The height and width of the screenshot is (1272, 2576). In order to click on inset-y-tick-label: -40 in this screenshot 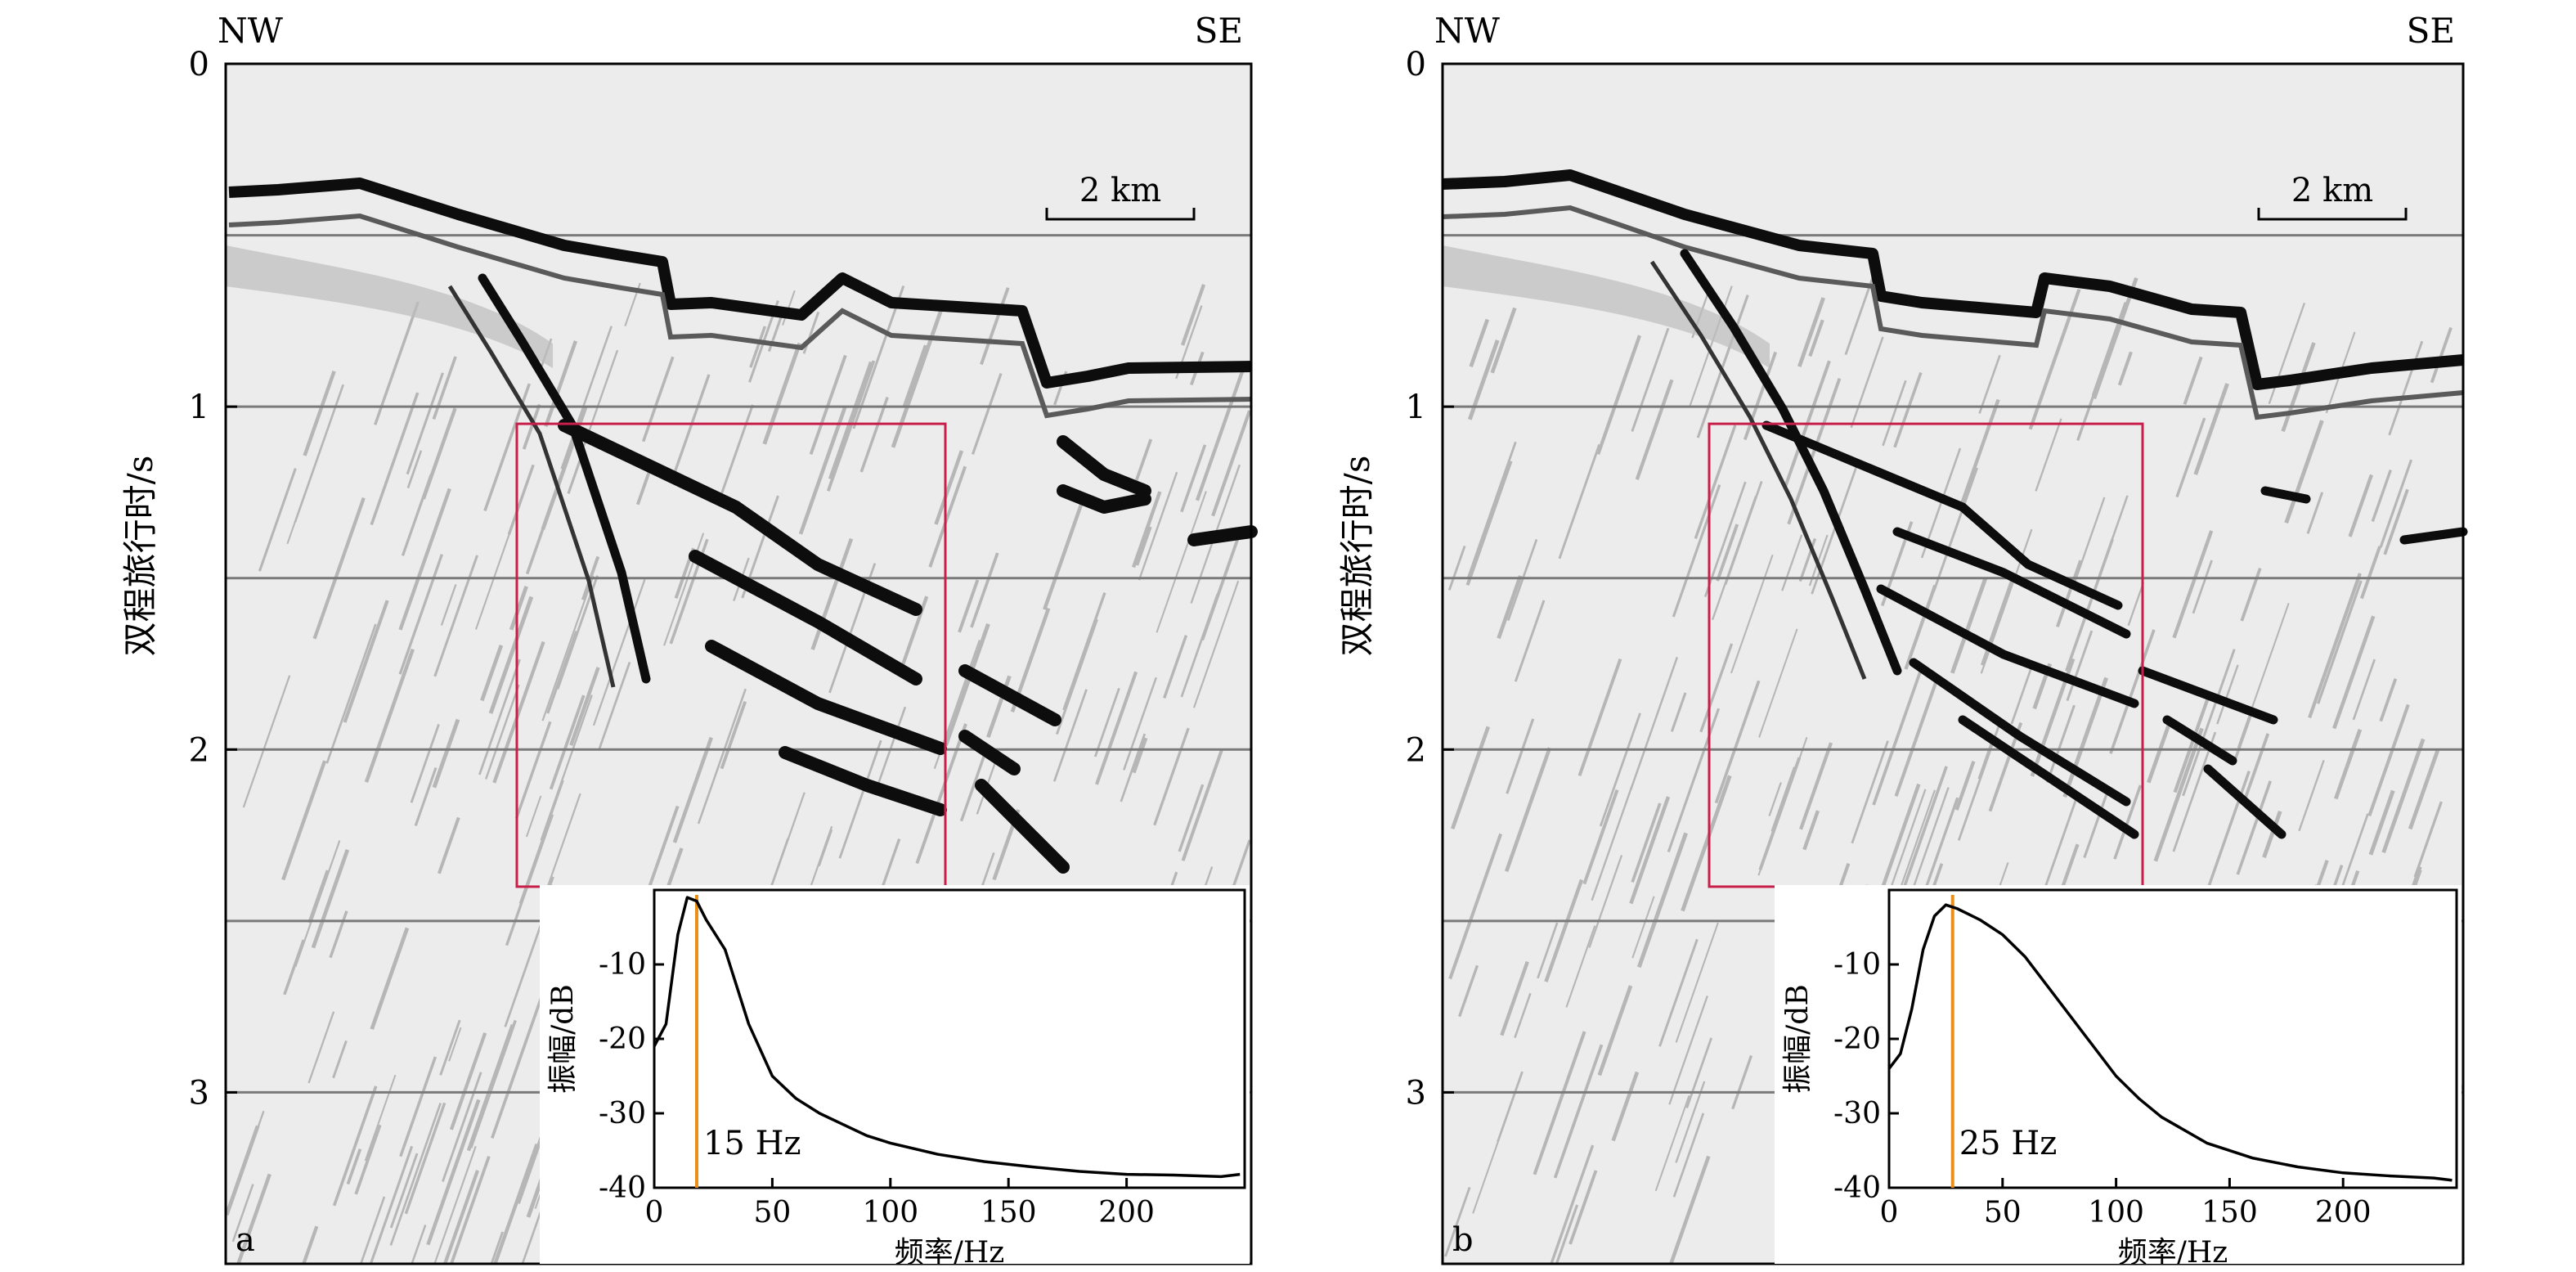, I will do `click(622, 1188)`.